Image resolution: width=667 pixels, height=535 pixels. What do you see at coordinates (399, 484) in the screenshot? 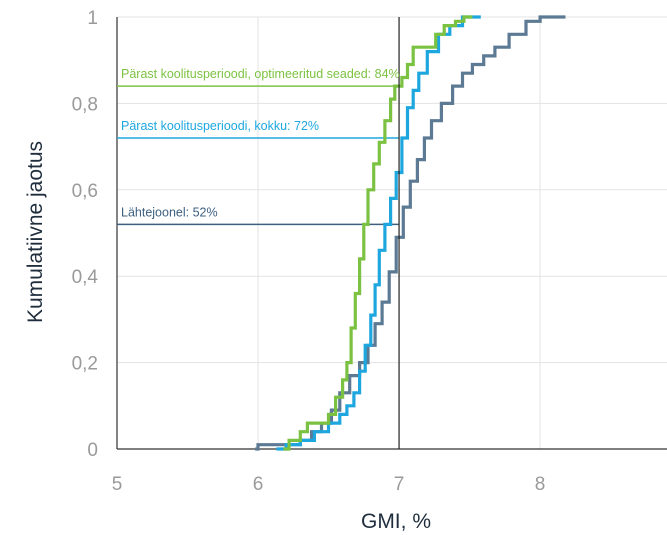
I see `x-tick-label: 7` at bounding box center [399, 484].